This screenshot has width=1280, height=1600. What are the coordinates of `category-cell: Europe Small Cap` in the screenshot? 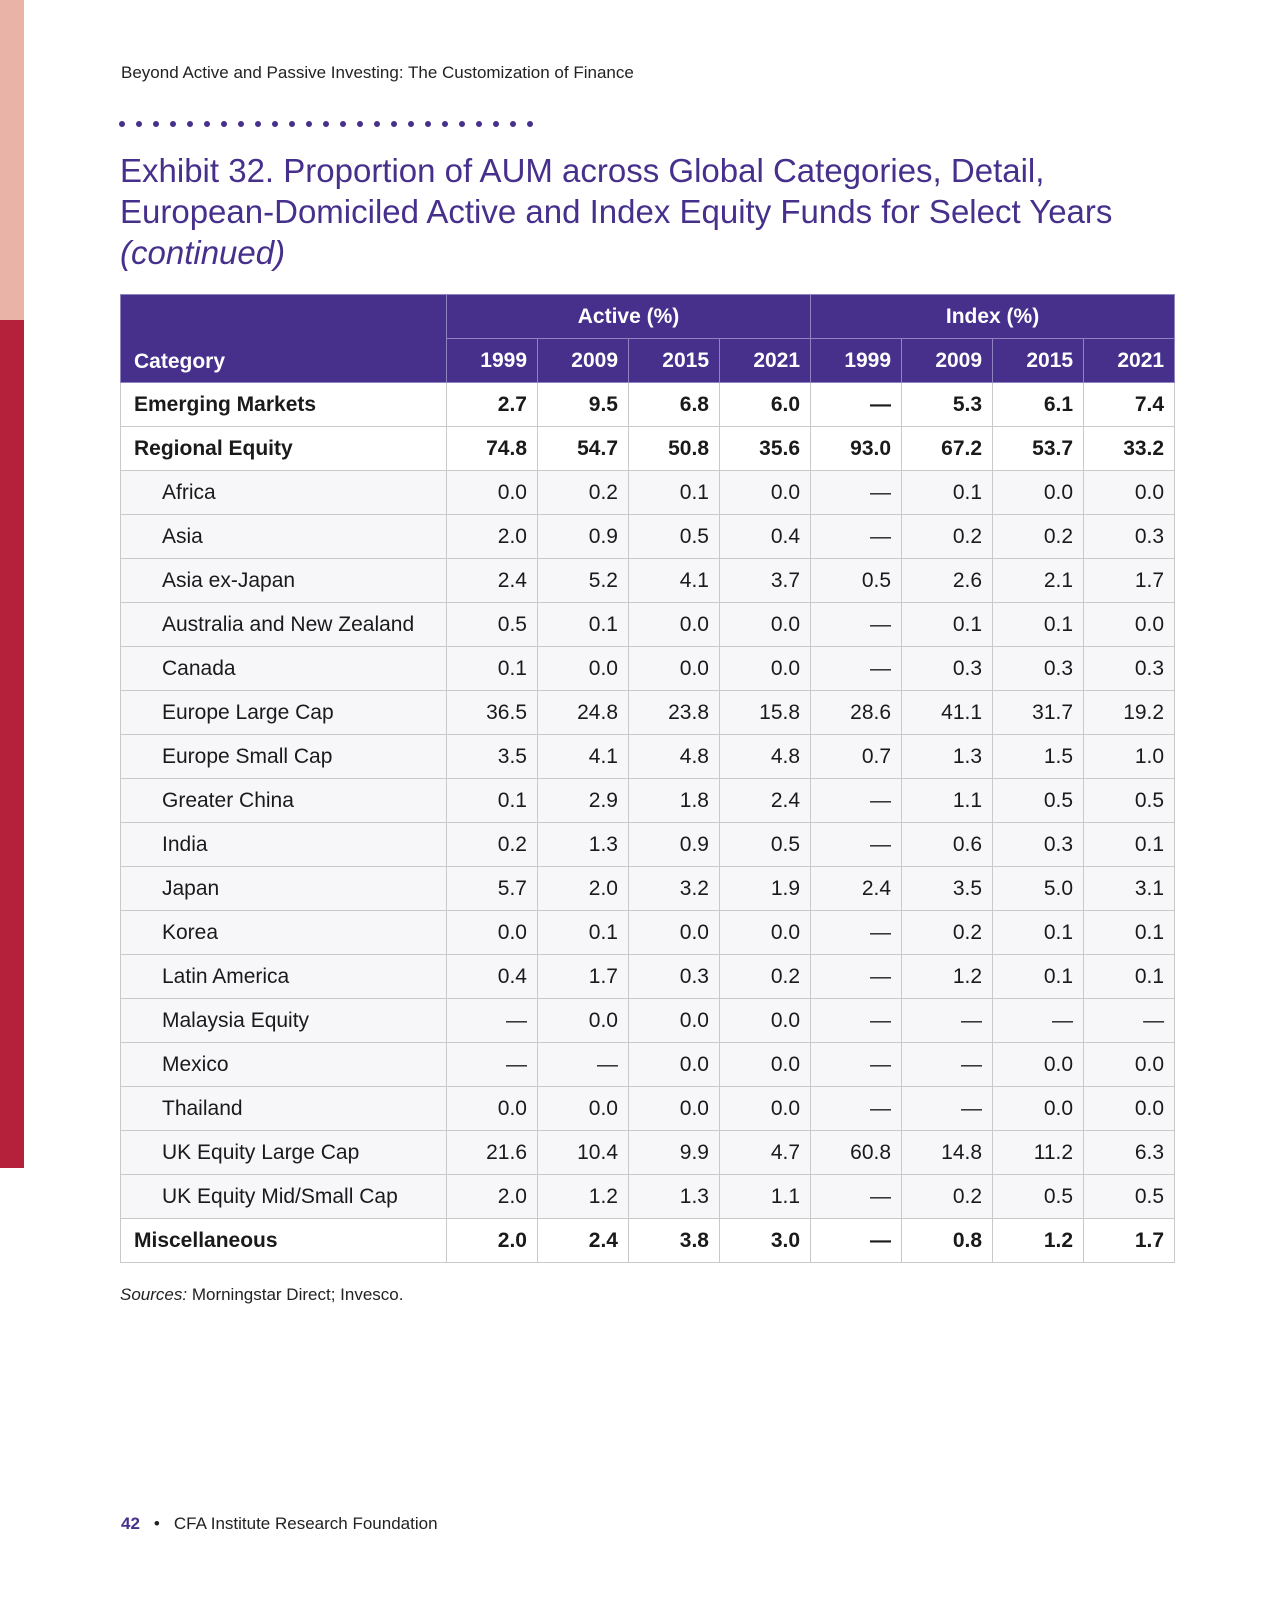 It's located at (283, 756).